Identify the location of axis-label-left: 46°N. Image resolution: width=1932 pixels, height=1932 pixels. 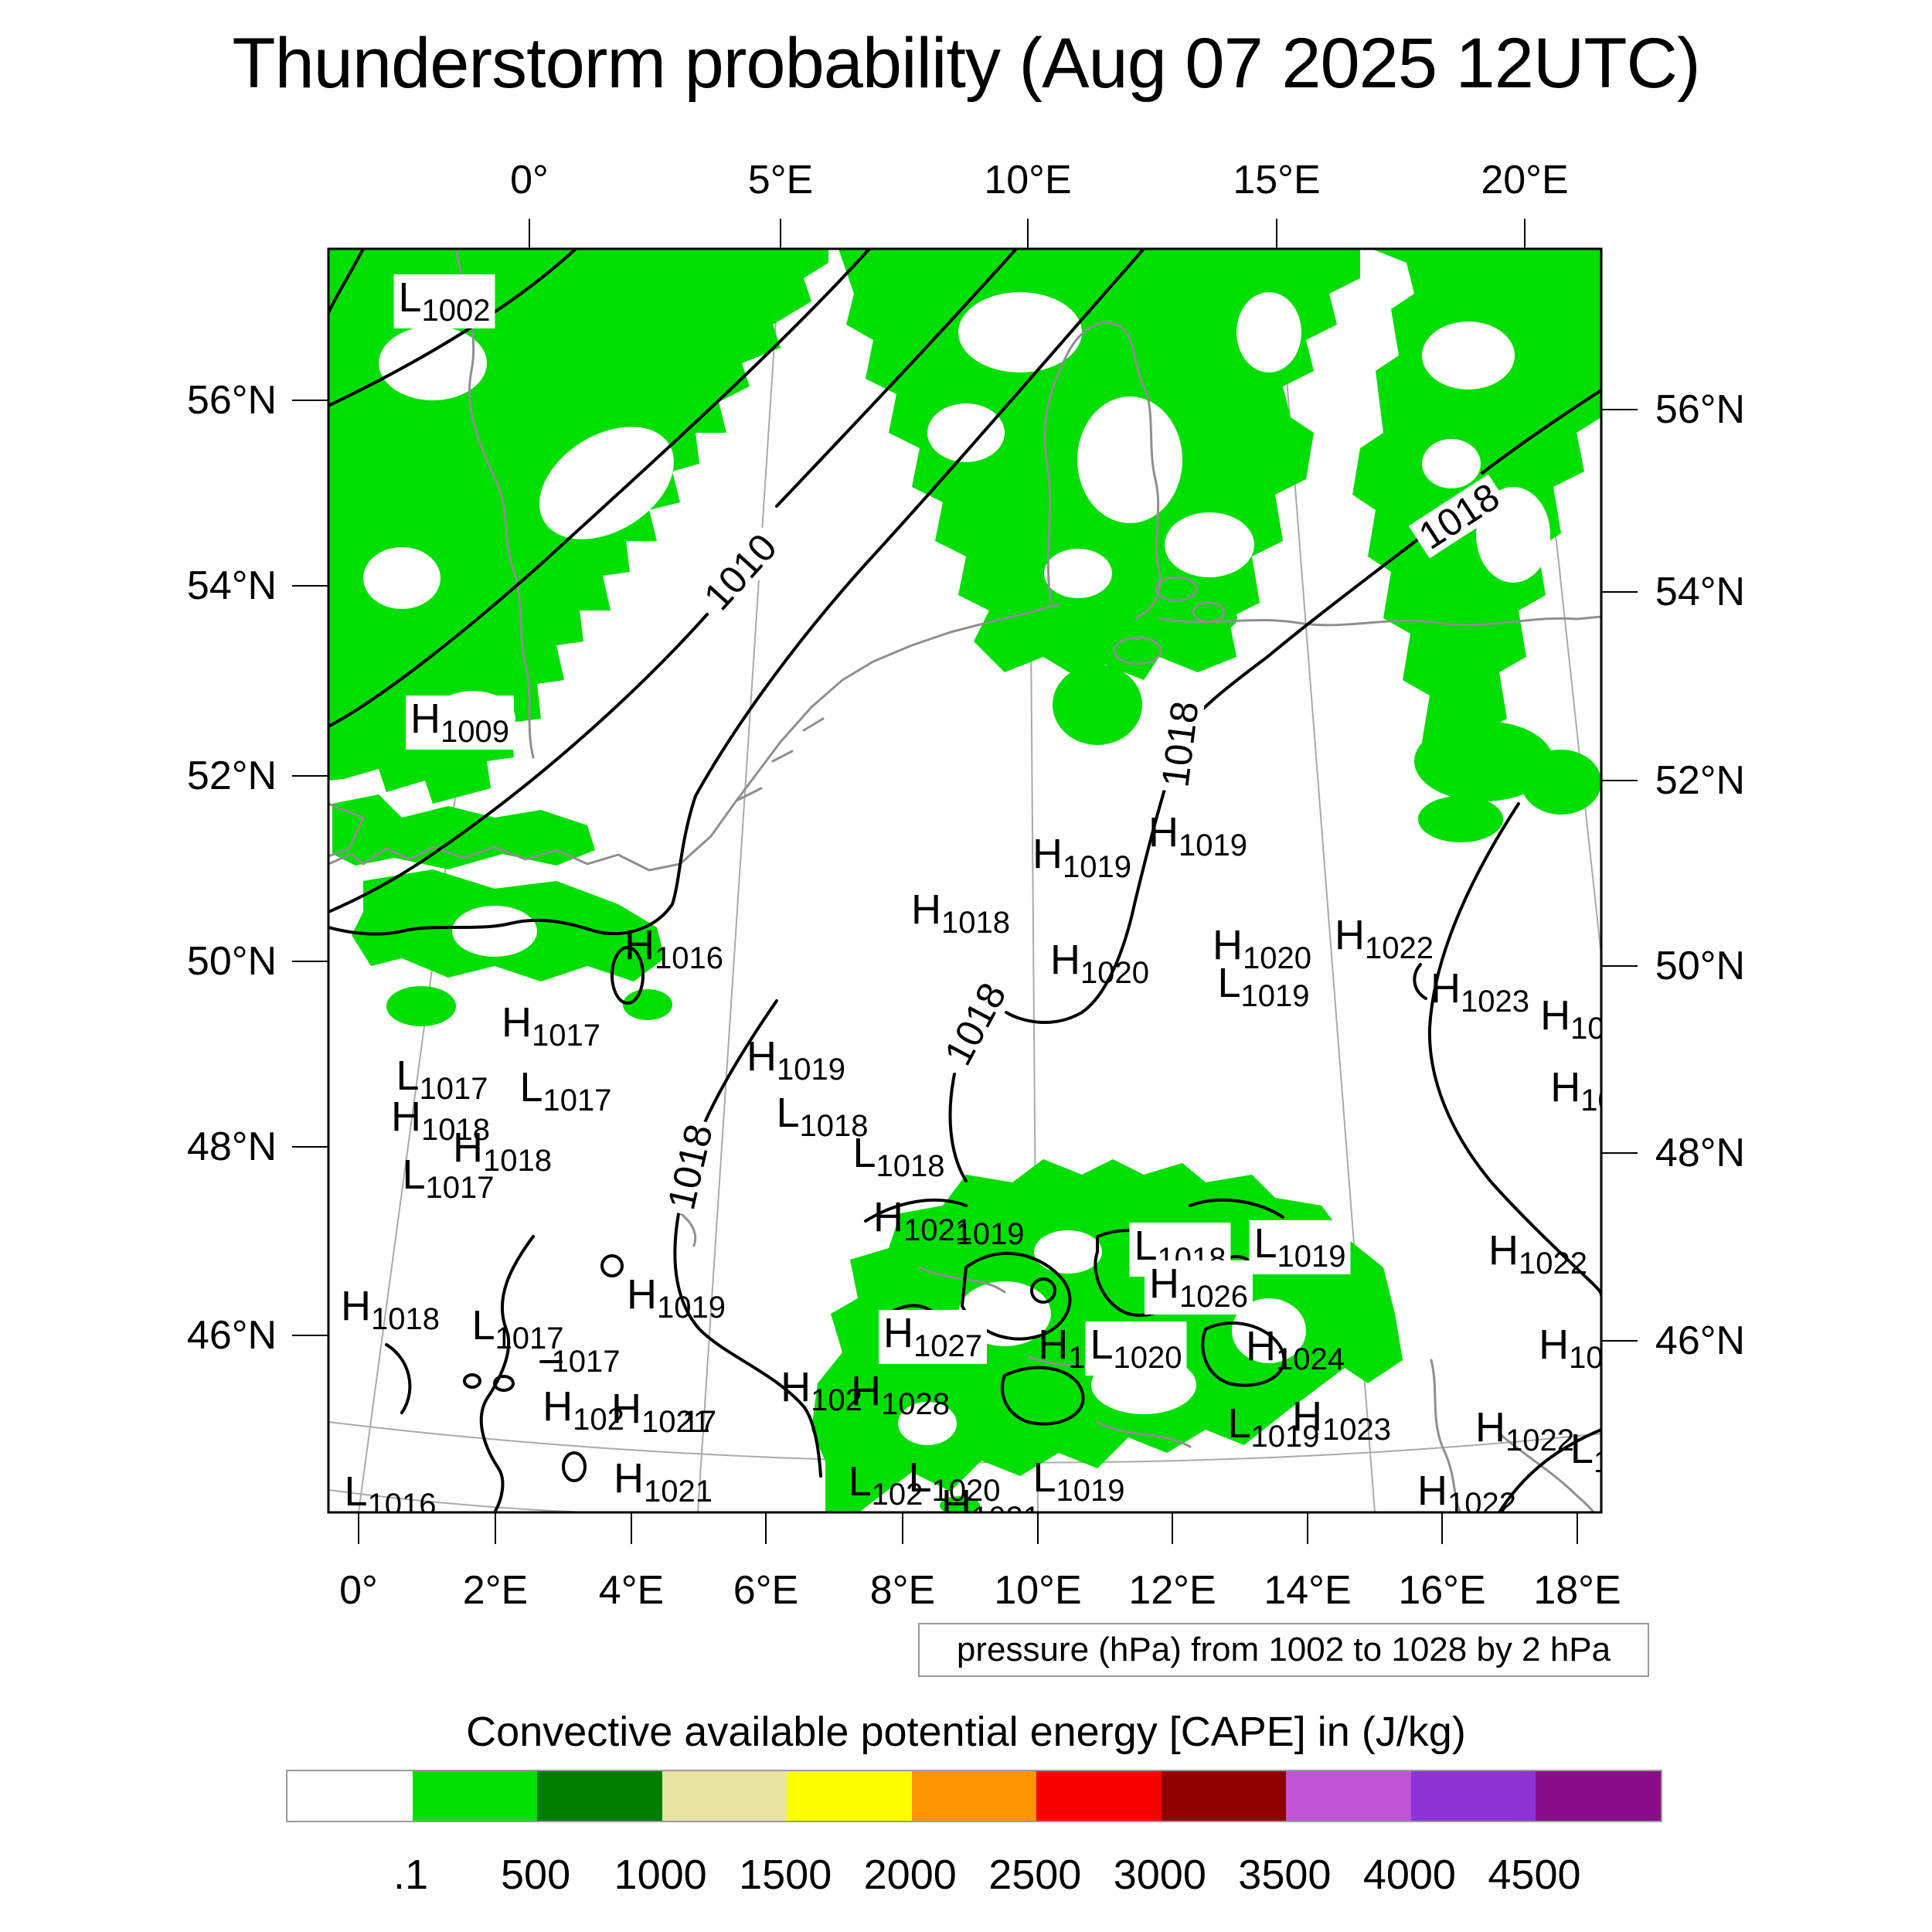
(232, 1335).